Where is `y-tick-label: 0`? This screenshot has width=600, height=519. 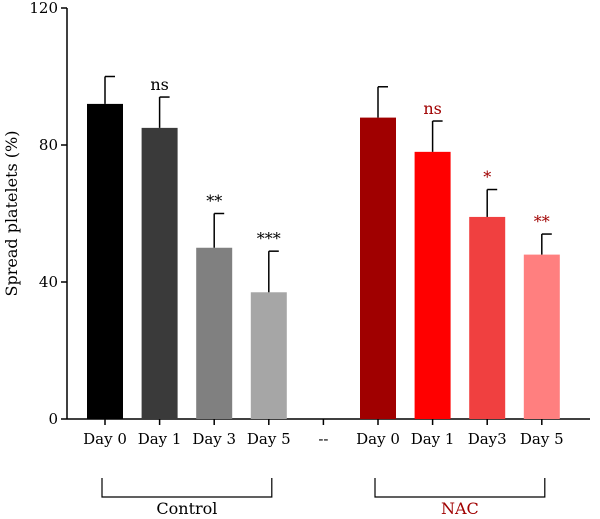
y-tick-label: 0 is located at coordinates (53, 419).